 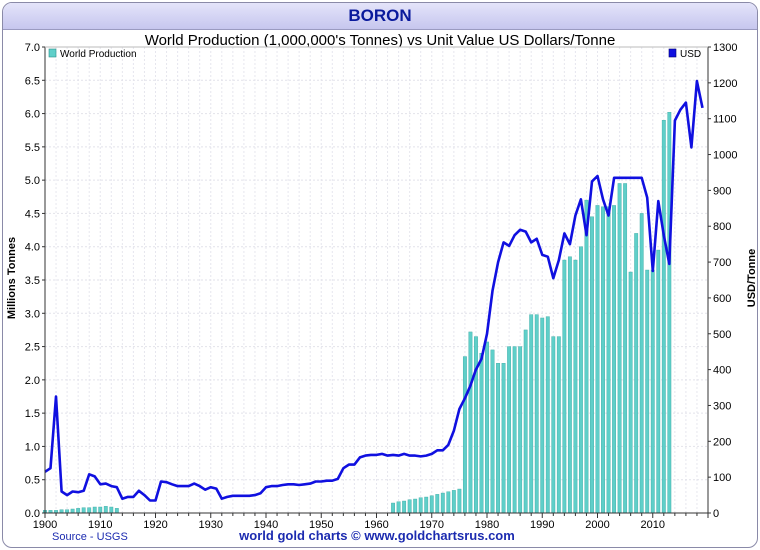 I want to click on y-tick-label-right: 500, so click(x=722, y=335).